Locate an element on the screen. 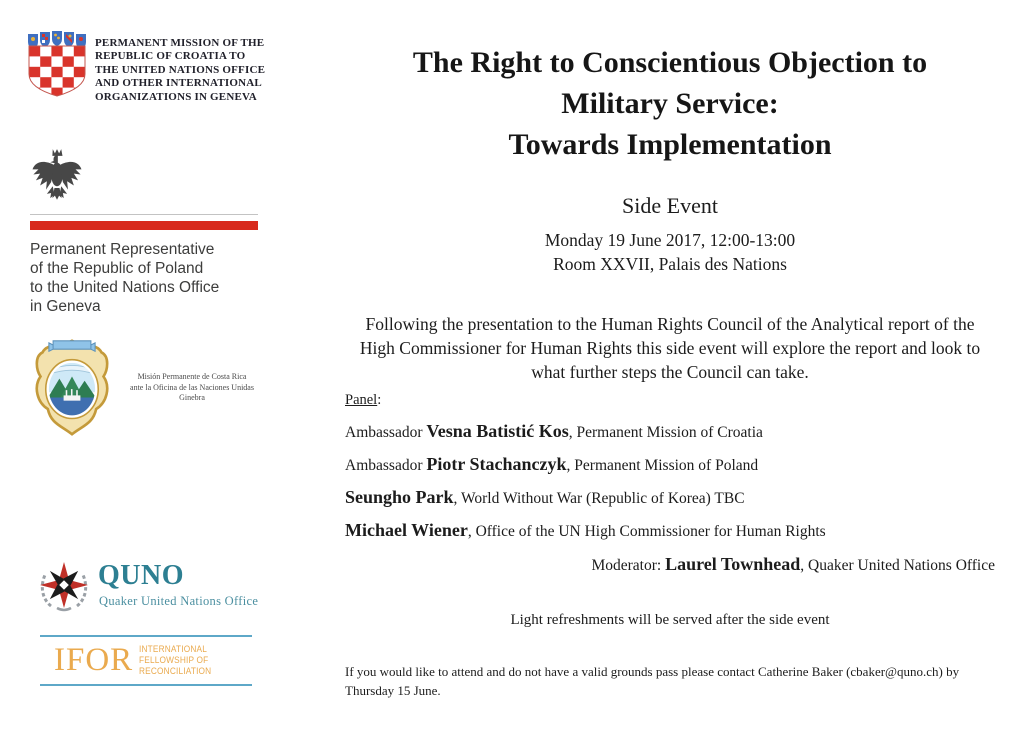  panel-member-name: Seungho Park is located at coordinates (399, 497).